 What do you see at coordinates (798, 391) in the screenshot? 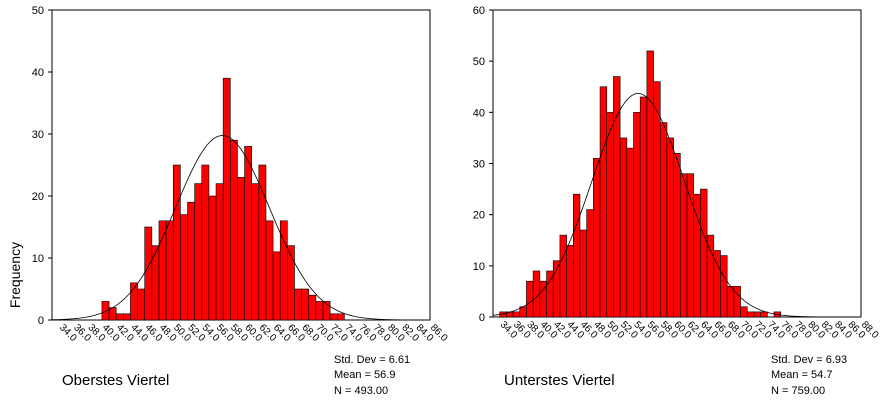
I see `stat-n-unterstes: N = 759.00` at bounding box center [798, 391].